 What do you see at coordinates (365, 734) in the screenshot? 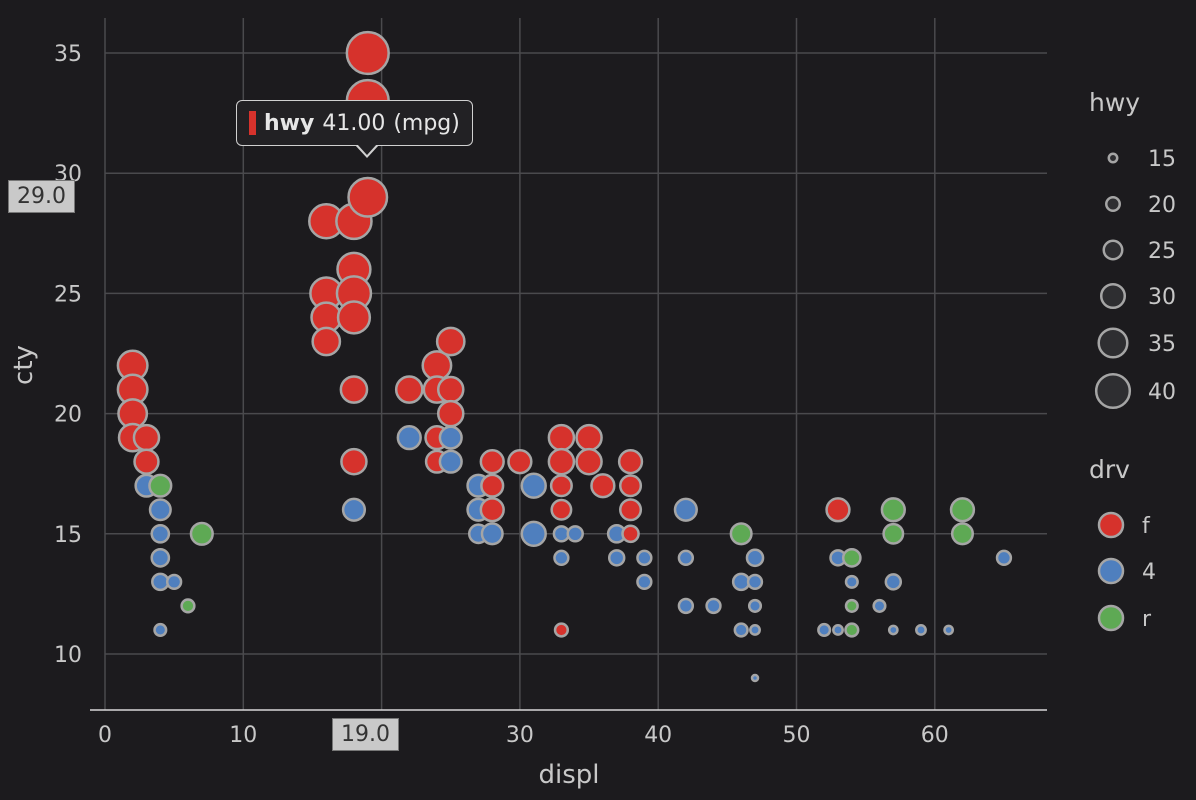
I see `crosshair-x-label: 19.0` at bounding box center [365, 734].